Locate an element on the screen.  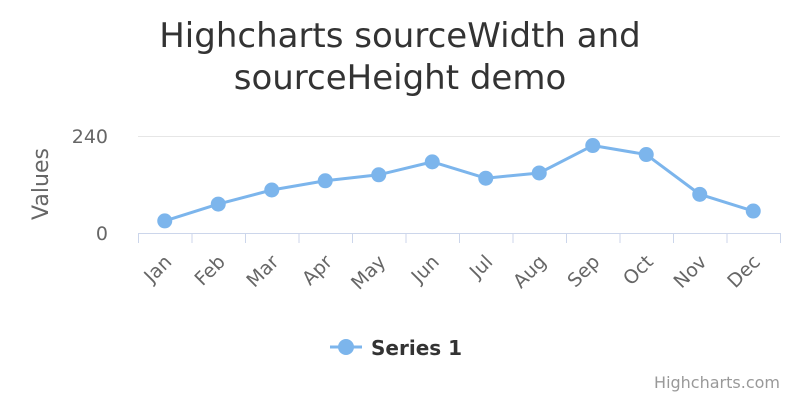
legend: Series 1 is located at coordinates (396, 348).